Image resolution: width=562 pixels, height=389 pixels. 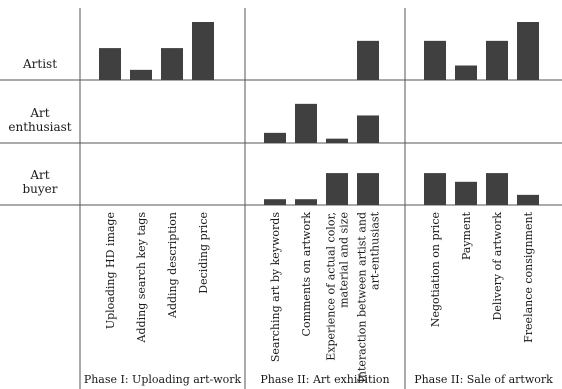 What do you see at coordinates (275, 287) in the screenshot?
I see `category-label: Searching art by keywords` at bounding box center [275, 287].